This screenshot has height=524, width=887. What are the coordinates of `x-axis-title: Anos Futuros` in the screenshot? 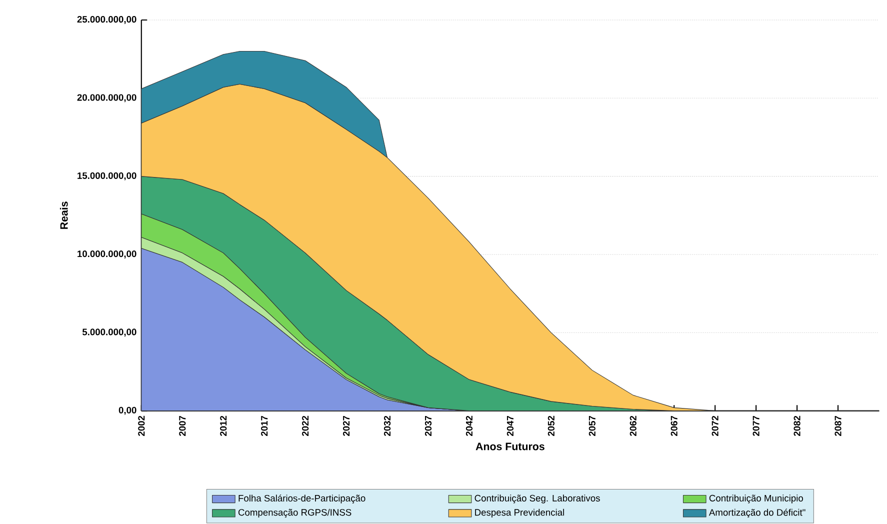 It's located at (510, 446).